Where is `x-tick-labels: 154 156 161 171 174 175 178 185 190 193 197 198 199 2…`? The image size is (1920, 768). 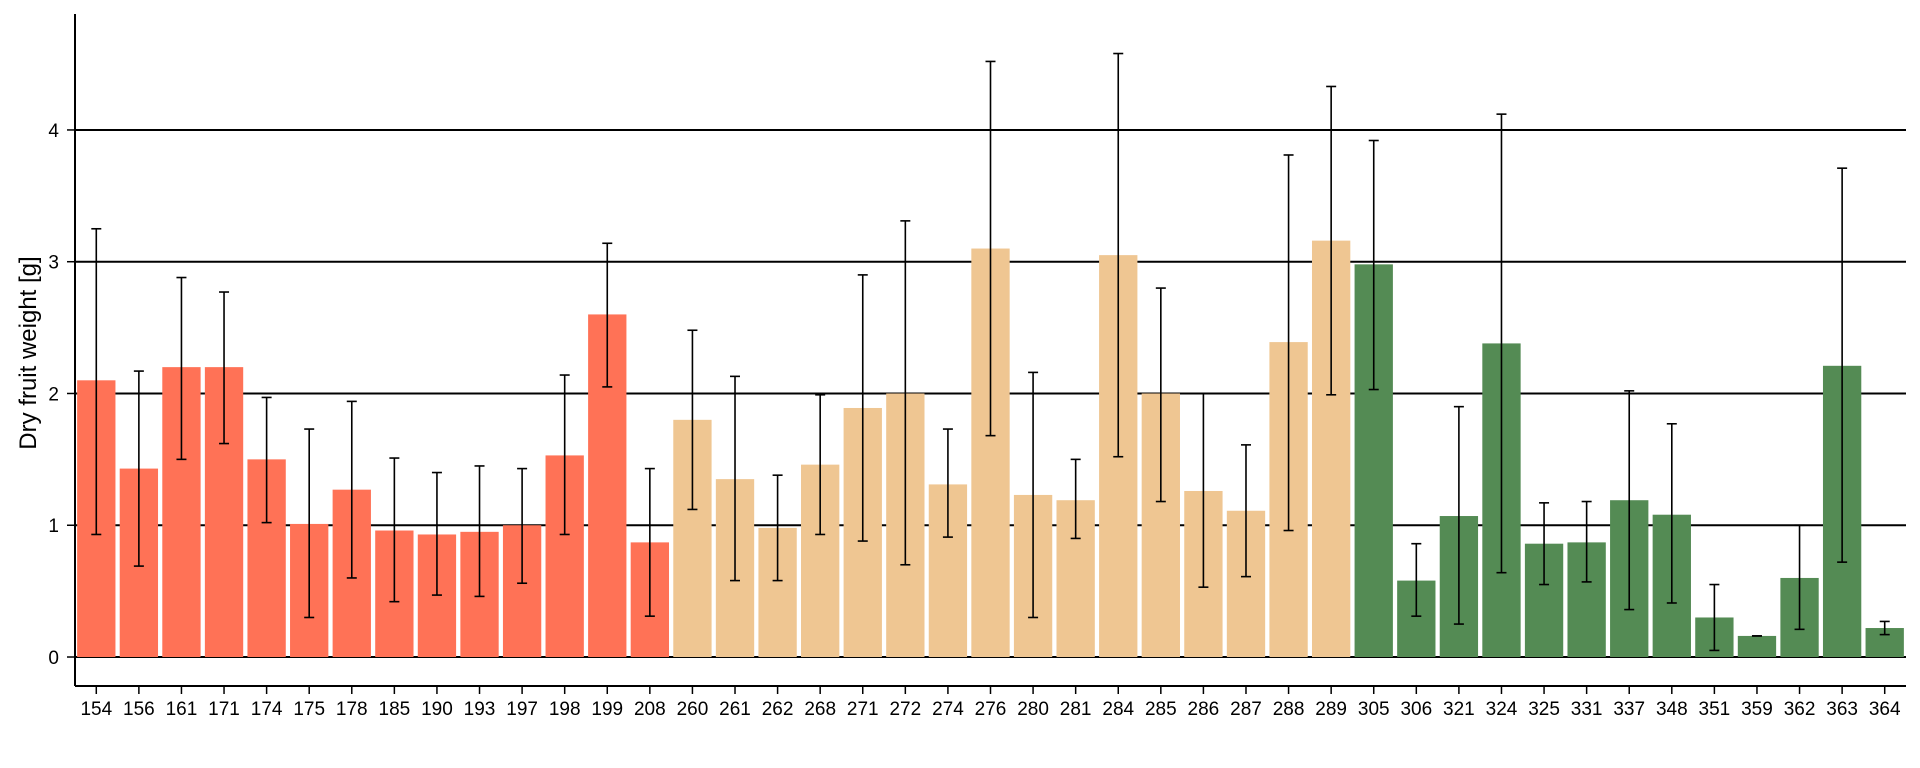 x-tick-labels: 154 156 161 171 174 175 178 185 190 193 197 198 199 2… is located at coordinates (990, 709).